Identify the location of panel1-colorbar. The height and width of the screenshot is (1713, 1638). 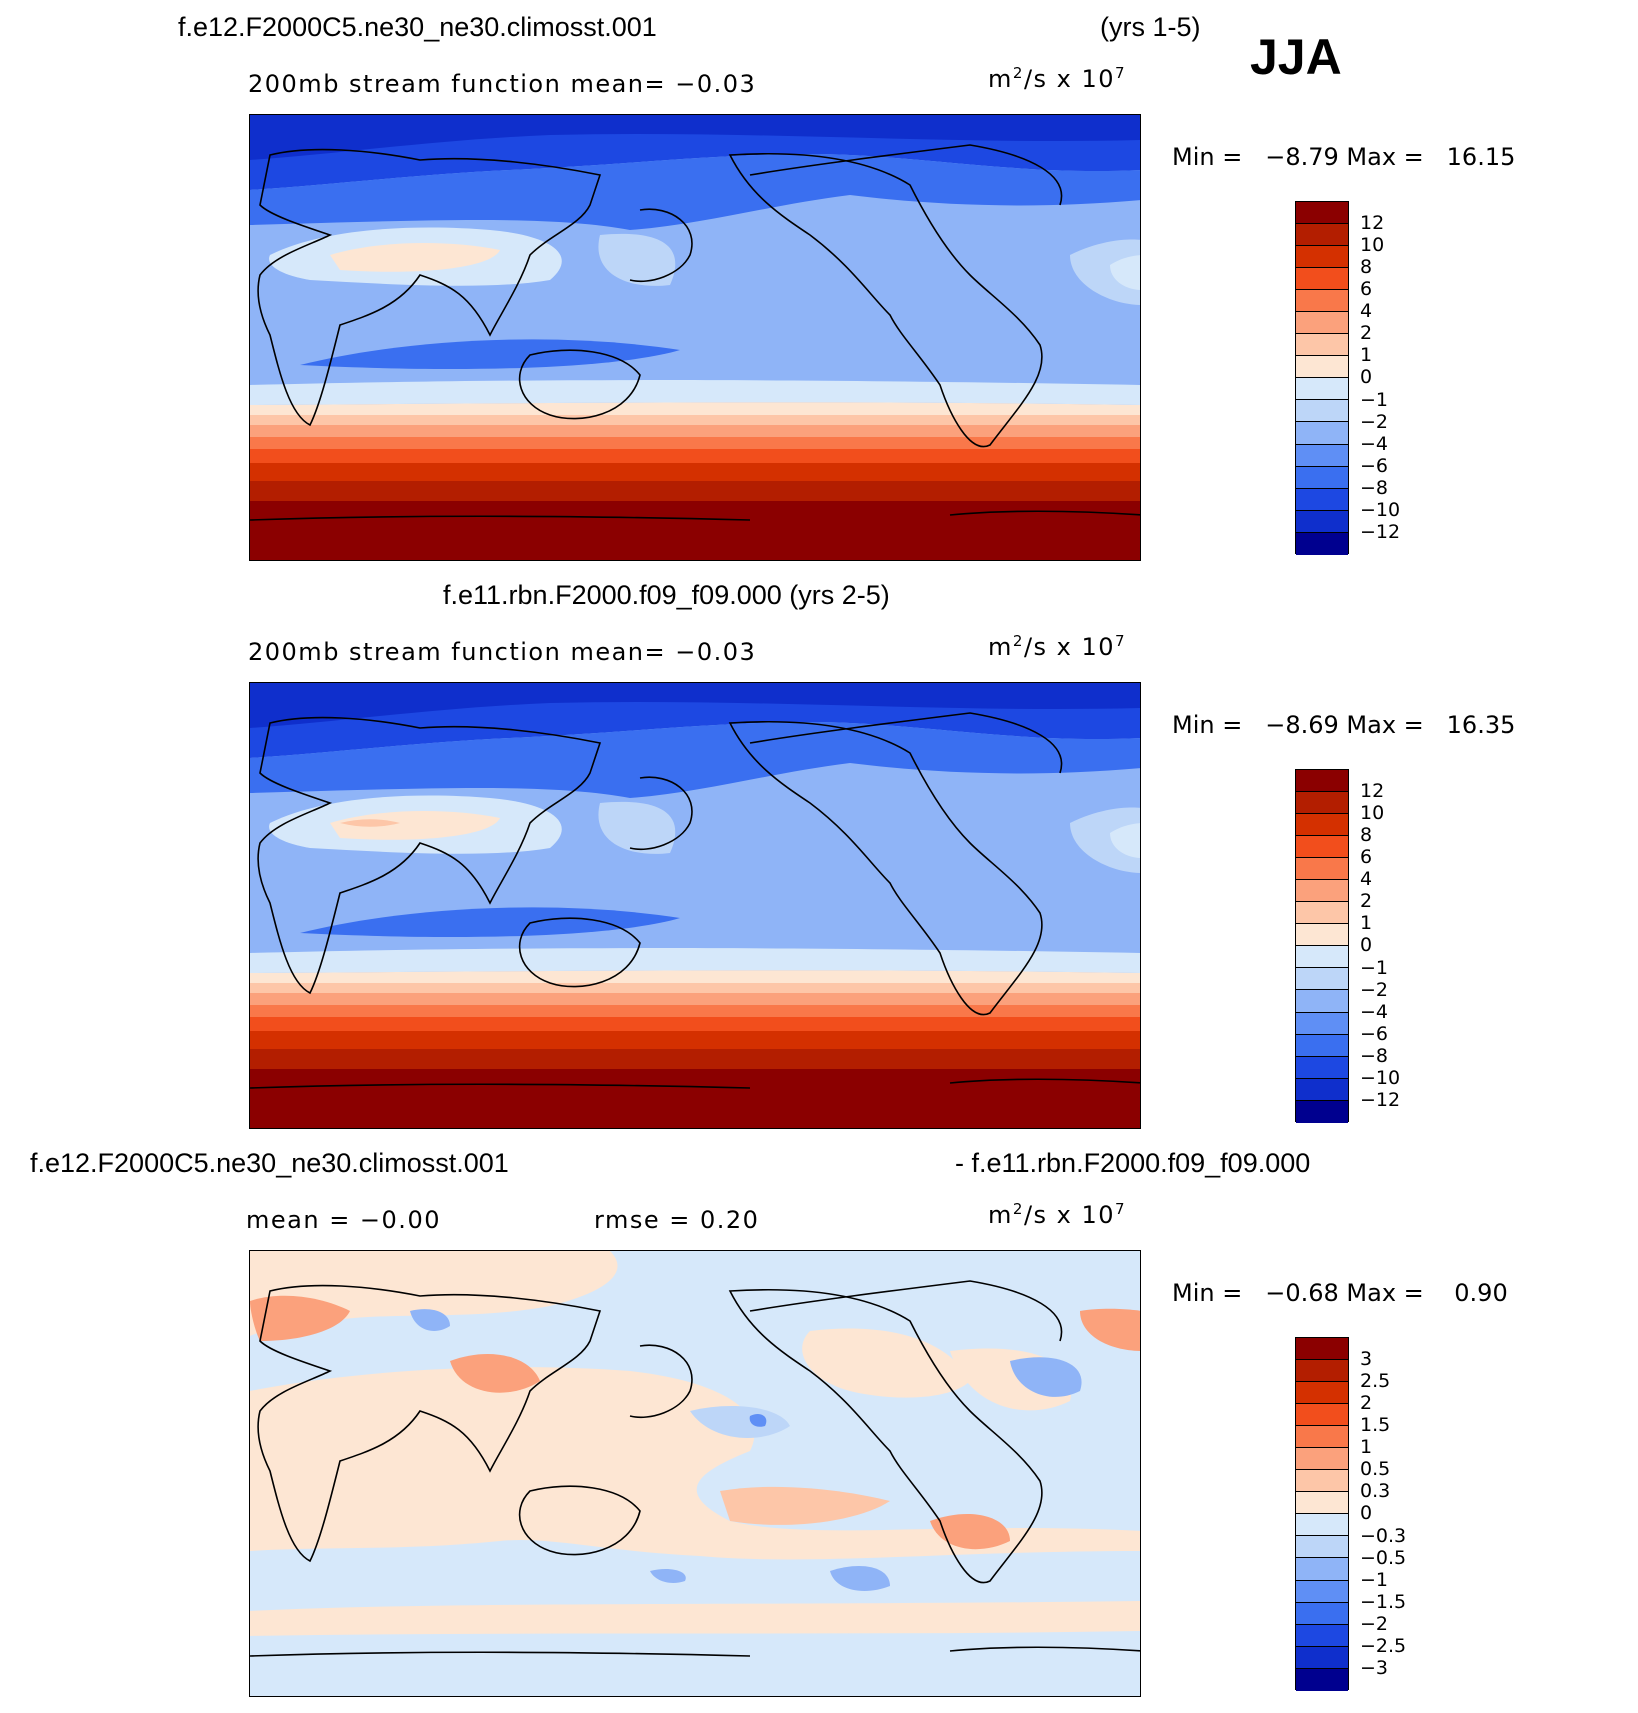
(1322, 378).